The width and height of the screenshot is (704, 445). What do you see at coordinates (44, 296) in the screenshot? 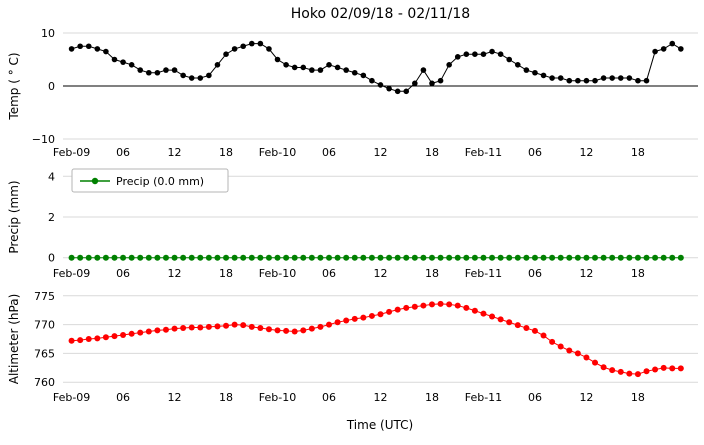
I see `y-tick-label: 775` at bounding box center [44, 296].